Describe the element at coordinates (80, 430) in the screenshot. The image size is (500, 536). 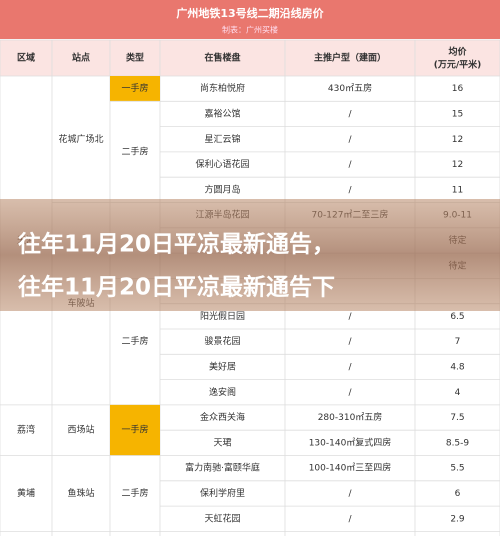
I see `cell: 西场站` at that location.